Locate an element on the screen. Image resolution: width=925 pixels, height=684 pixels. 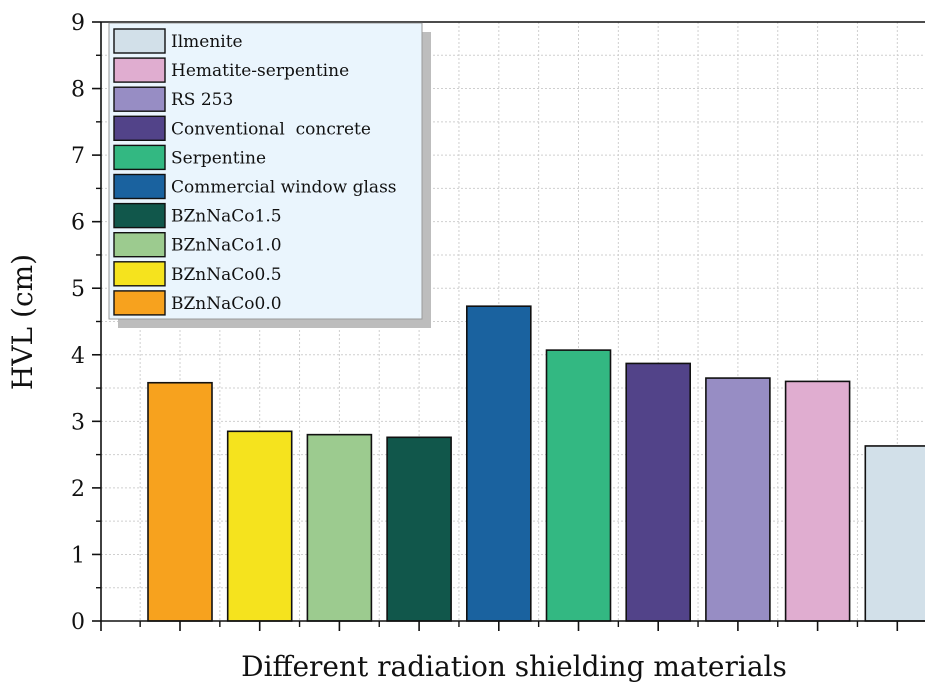
bar-conventional-concrete is located at coordinates (658, 492).